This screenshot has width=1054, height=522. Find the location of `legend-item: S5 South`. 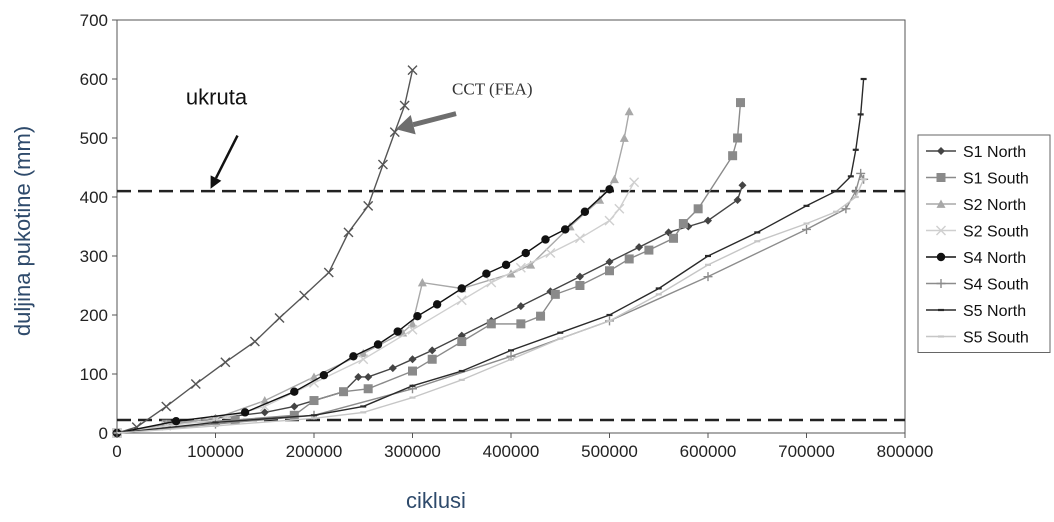

legend-item: S5 South is located at coordinates (977, 338).